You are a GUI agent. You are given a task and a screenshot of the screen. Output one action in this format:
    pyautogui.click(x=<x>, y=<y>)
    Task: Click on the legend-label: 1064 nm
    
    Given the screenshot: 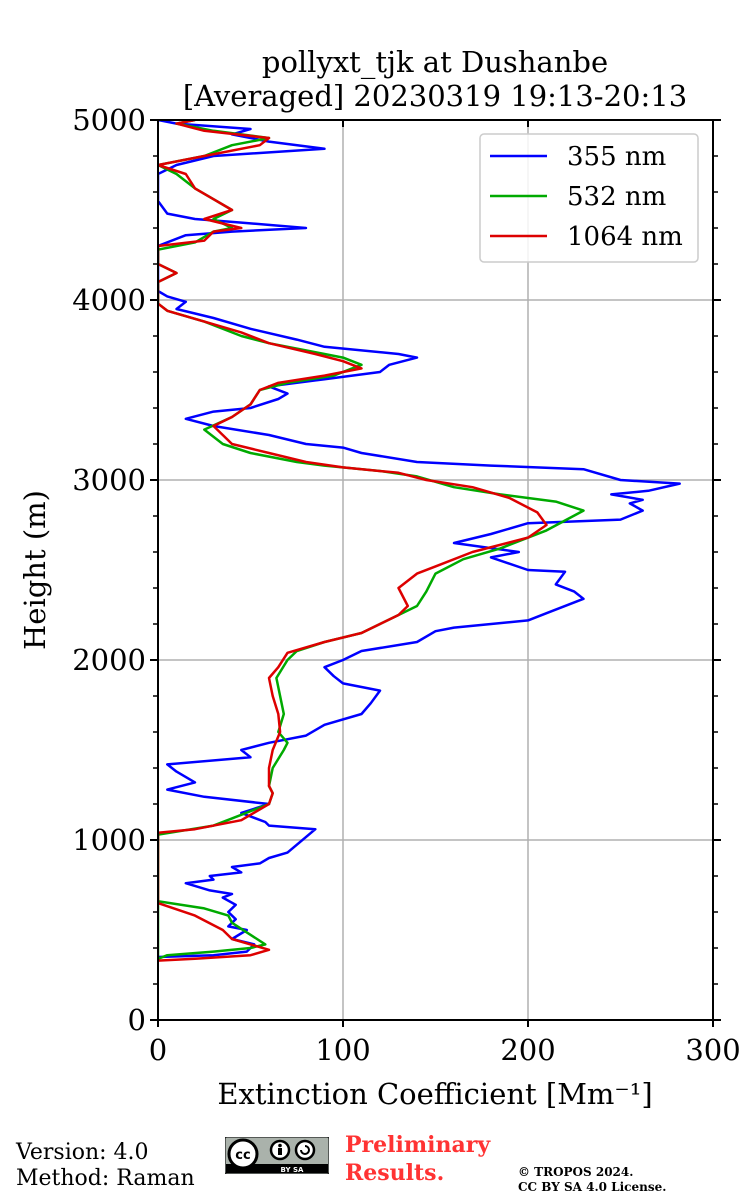 What is the action you would take?
    pyautogui.click(x=625, y=237)
    